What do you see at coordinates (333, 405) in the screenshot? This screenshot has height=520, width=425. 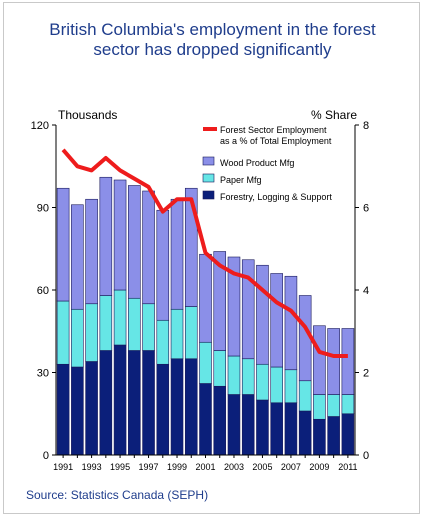 I see `bar-paper-mfg-2010` at bounding box center [333, 405].